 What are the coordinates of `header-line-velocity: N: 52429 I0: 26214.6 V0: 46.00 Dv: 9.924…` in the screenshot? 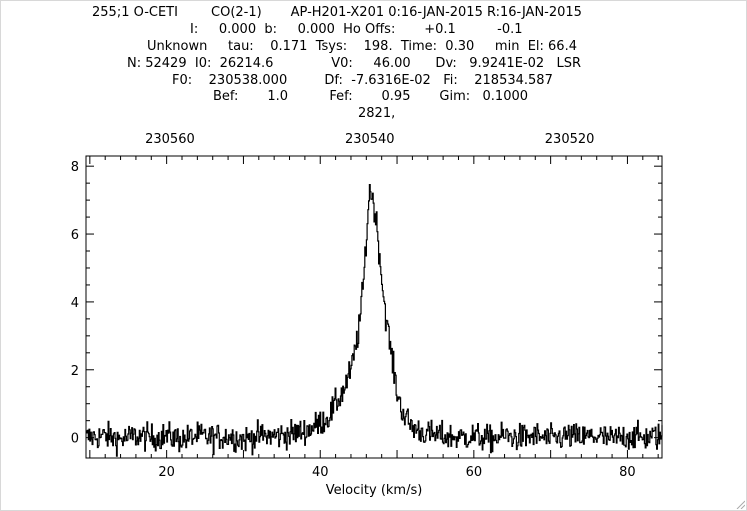 It's located at (354, 63).